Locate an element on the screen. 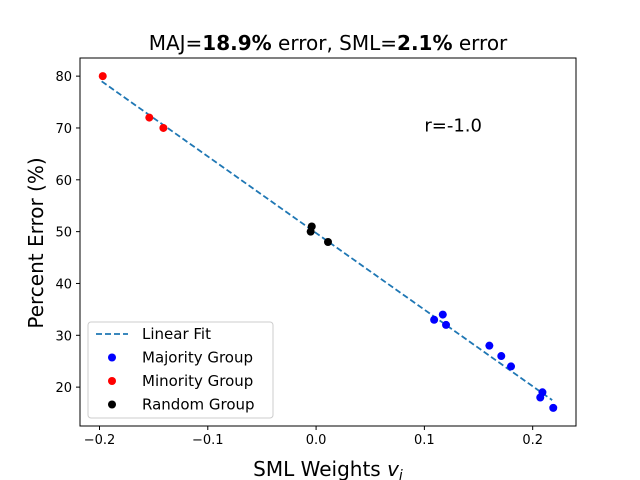  y-tick-label: 50 is located at coordinates (63, 233).